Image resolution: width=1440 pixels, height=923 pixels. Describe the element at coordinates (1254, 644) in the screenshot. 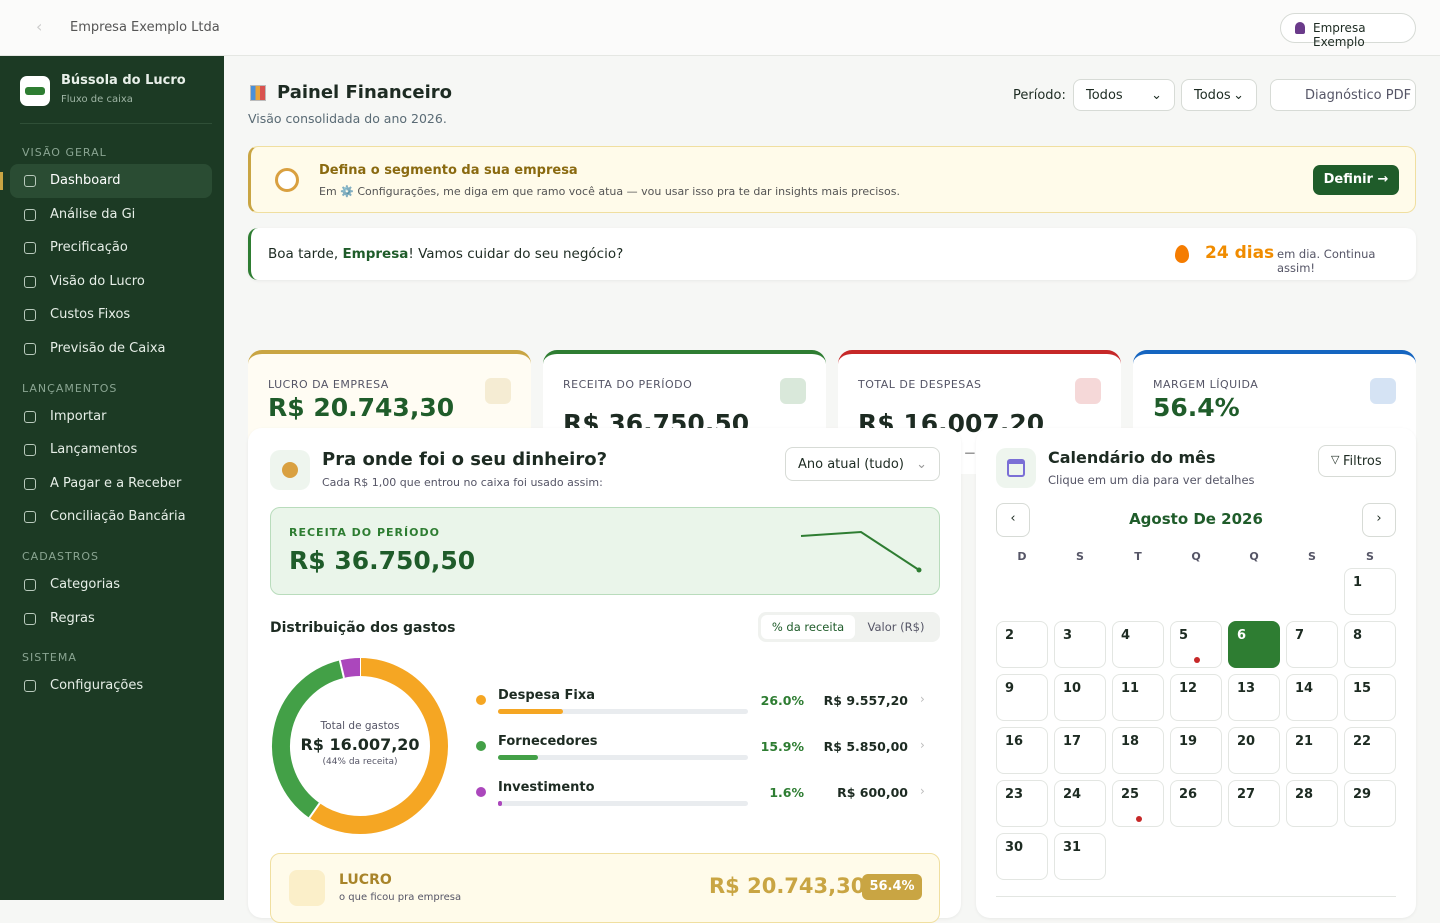

I see `day-cell: 6` at that location.